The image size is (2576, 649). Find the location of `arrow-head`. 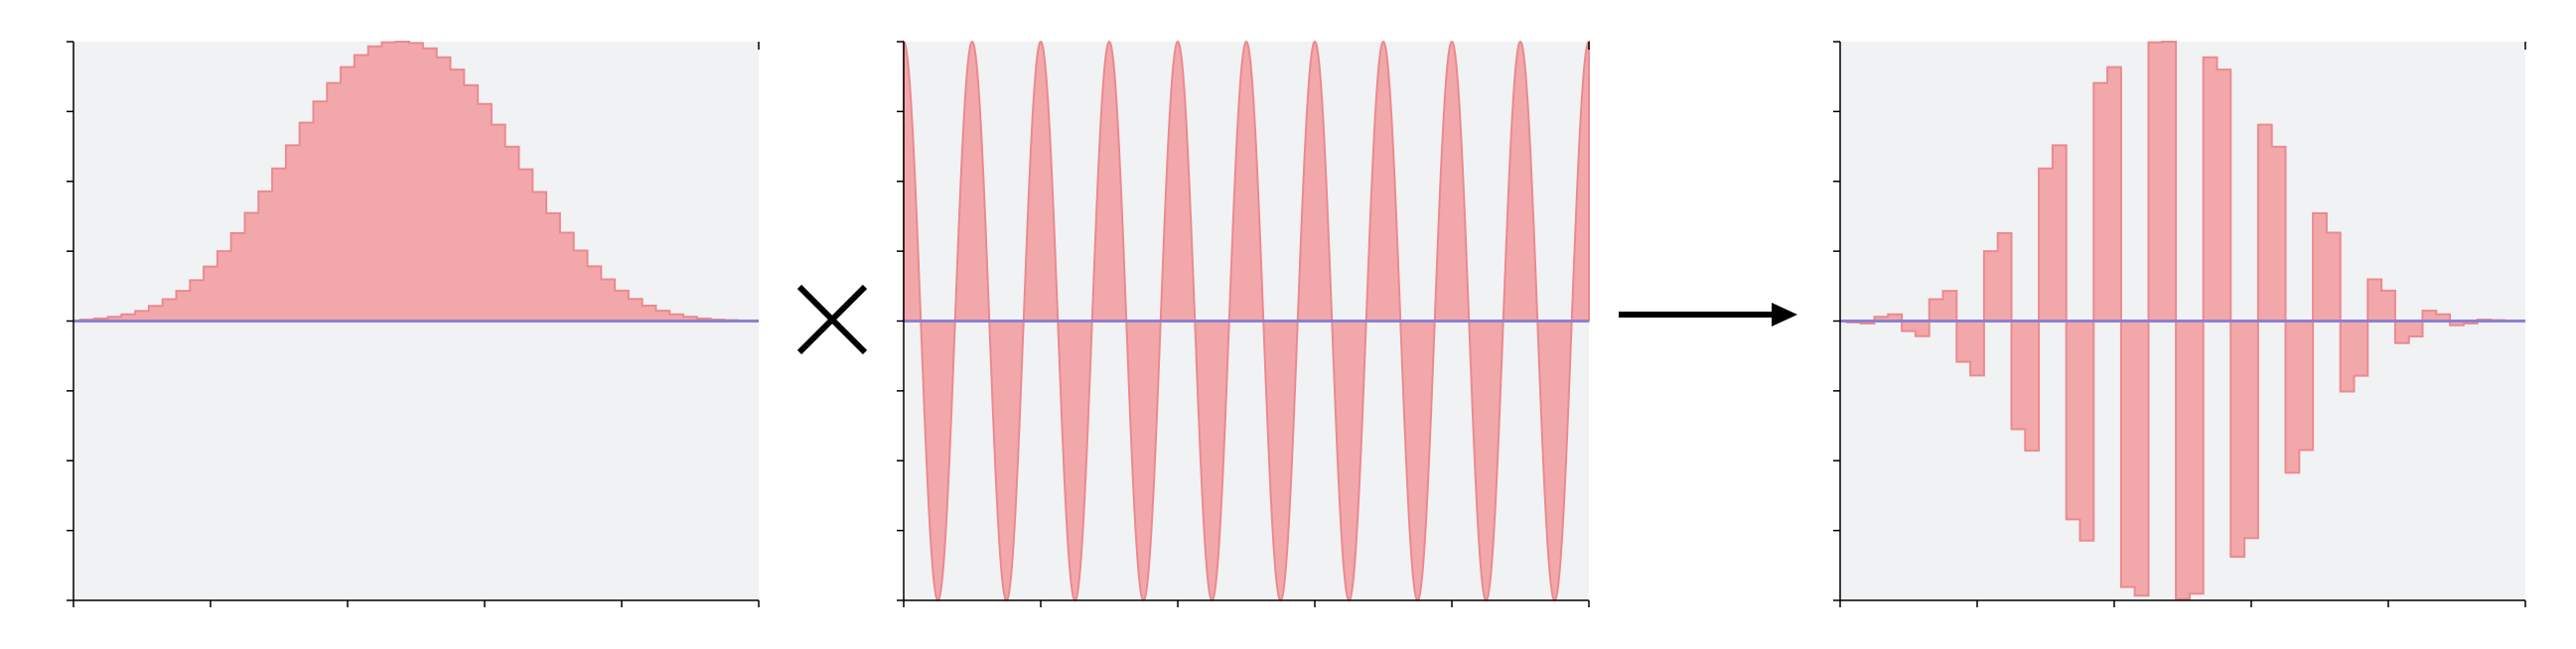

arrow-head is located at coordinates (1784, 314).